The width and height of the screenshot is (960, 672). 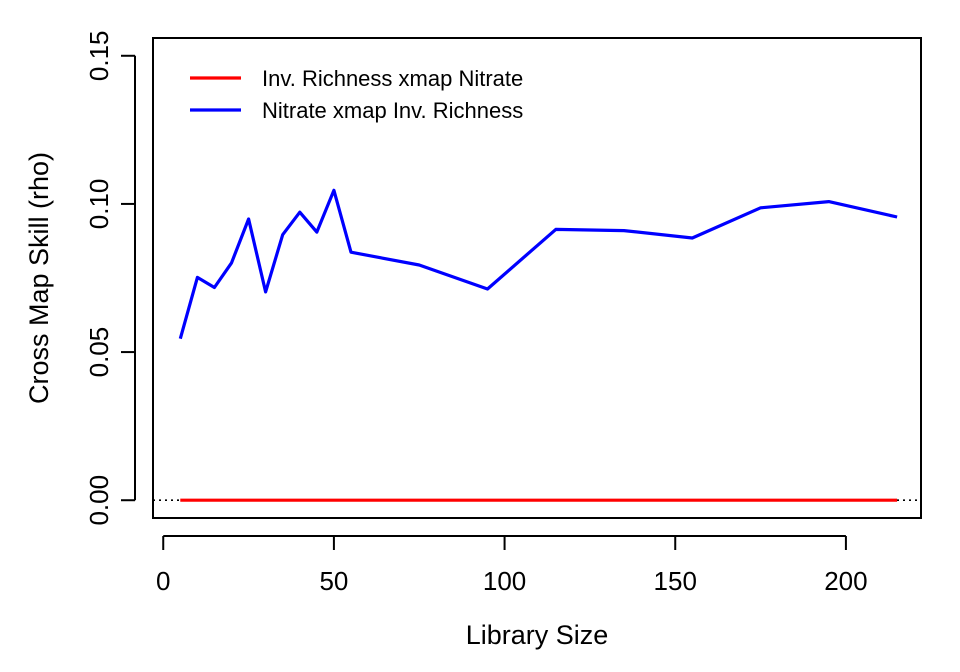 I want to click on x-tick-label: 100, so click(x=504, y=581).